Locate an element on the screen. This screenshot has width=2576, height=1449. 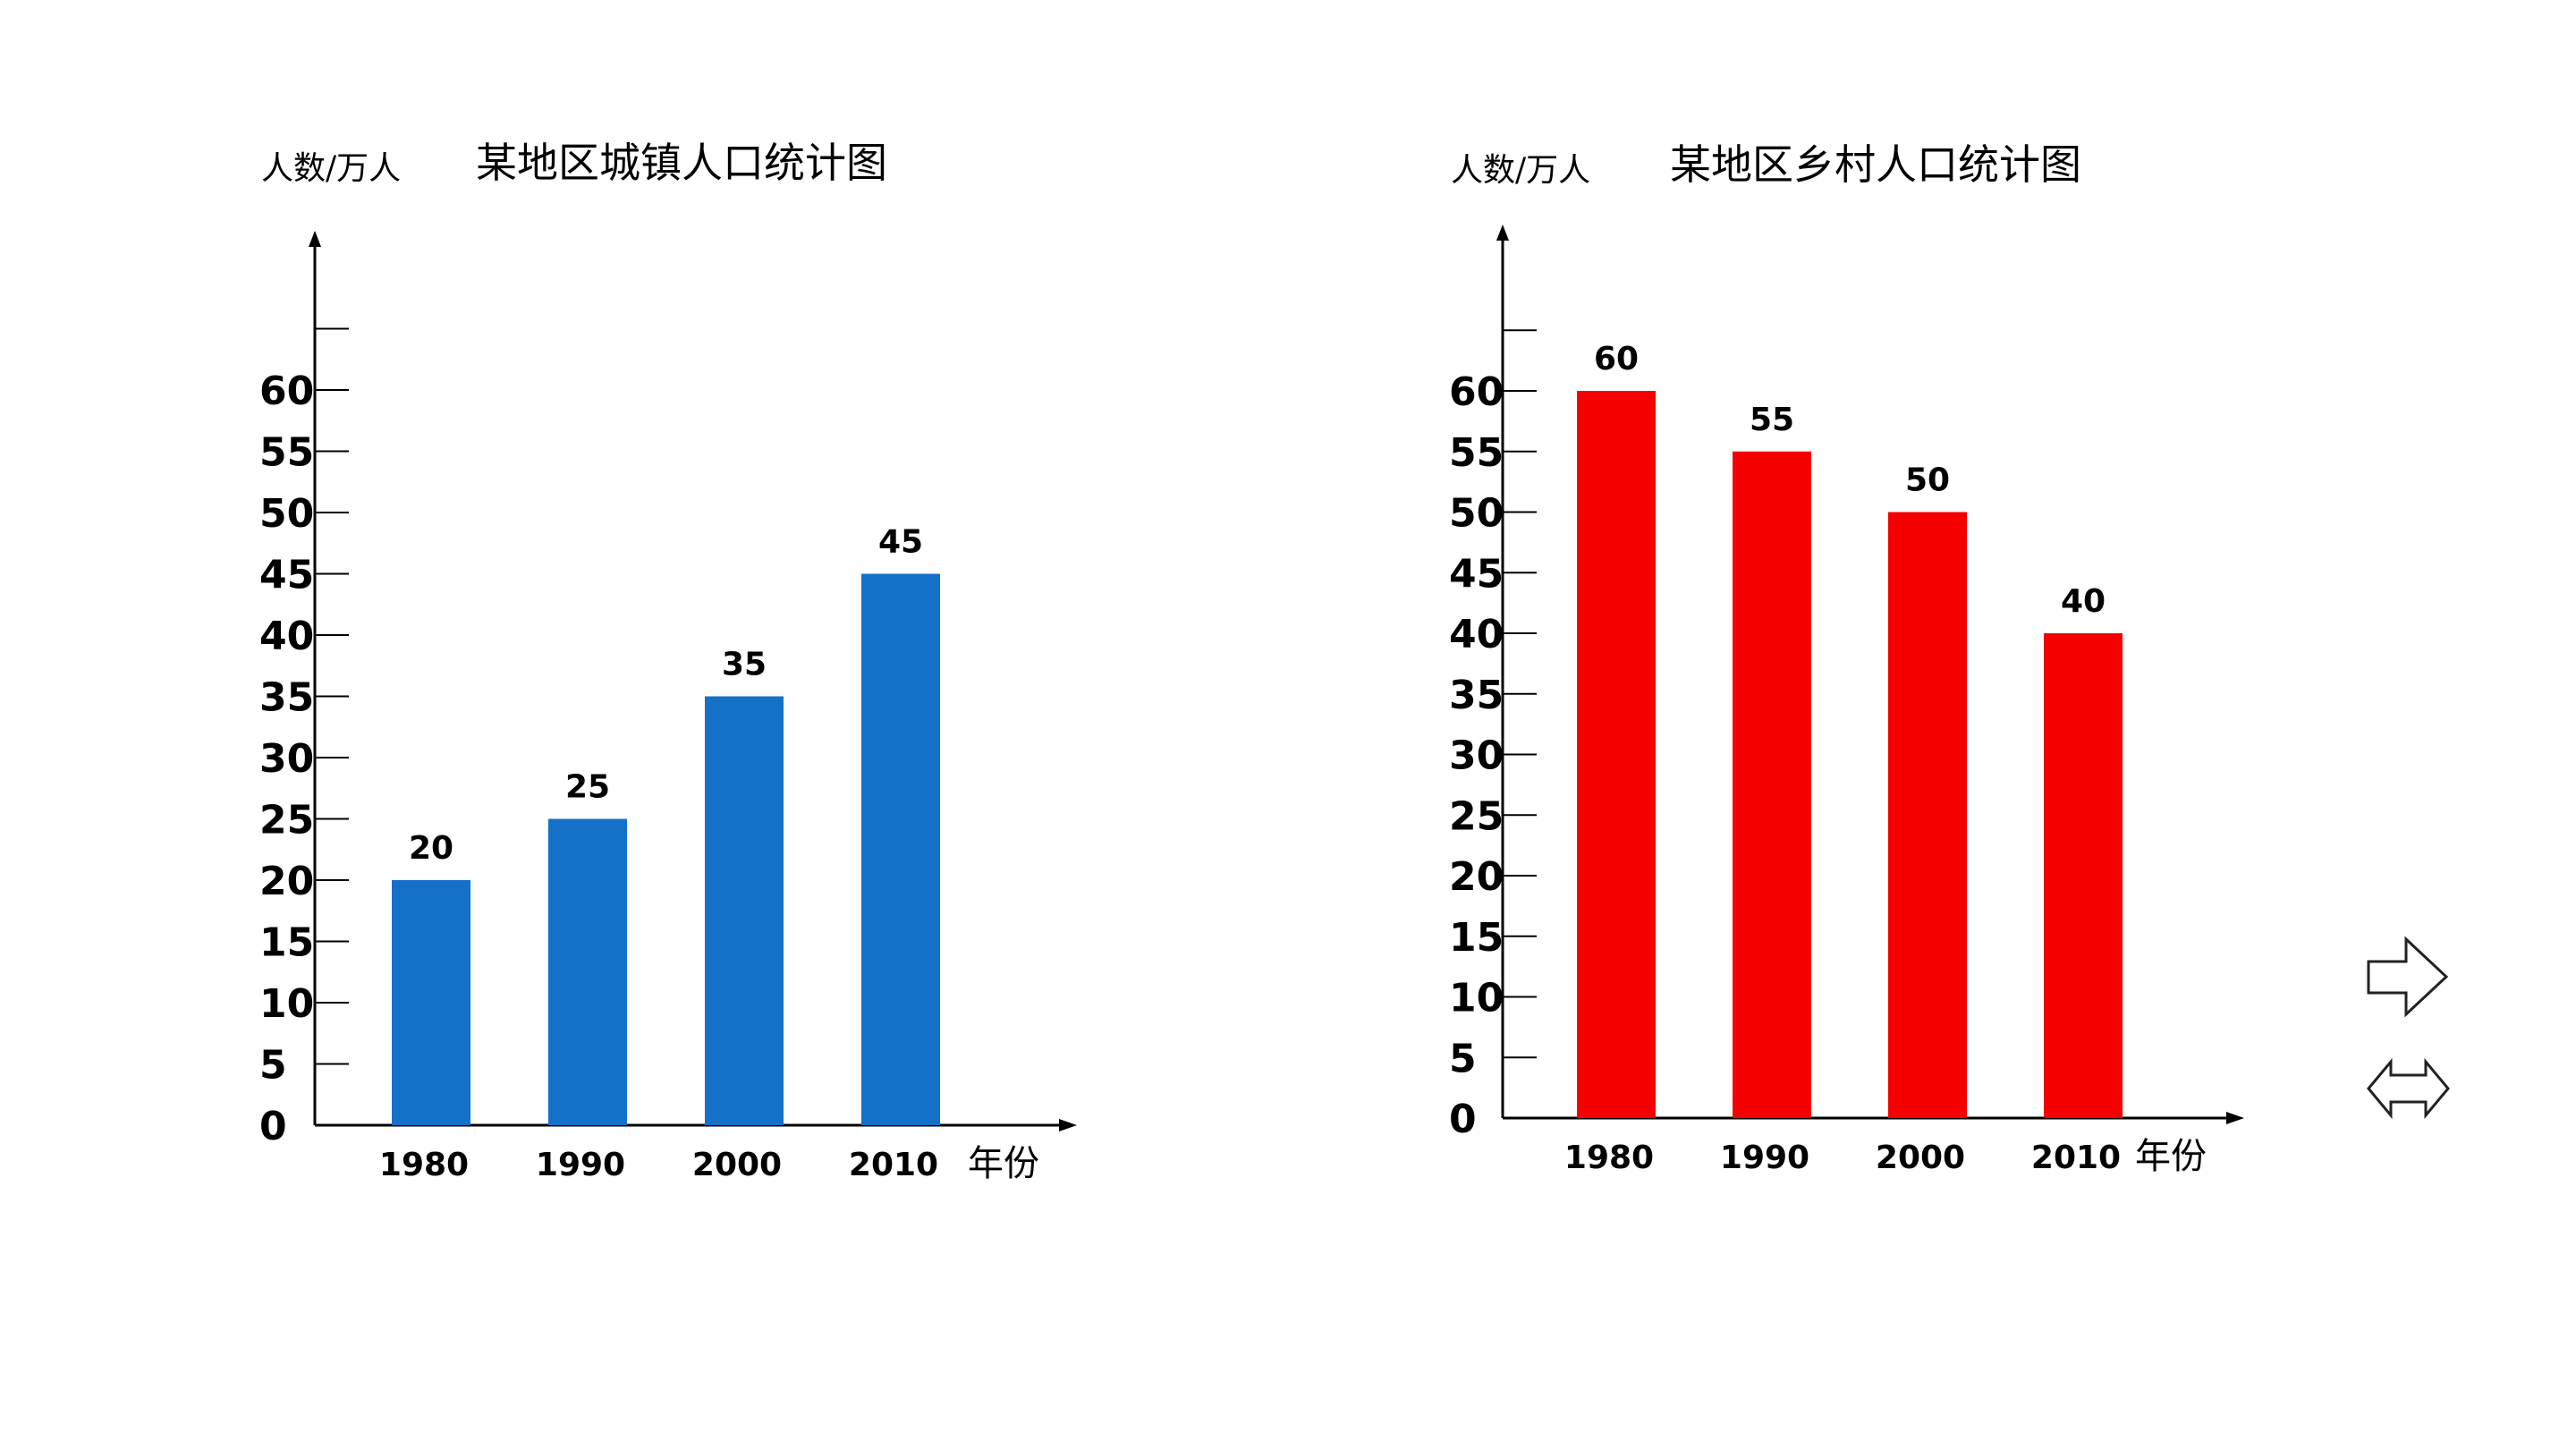
data-label: 25 is located at coordinates (587, 787).